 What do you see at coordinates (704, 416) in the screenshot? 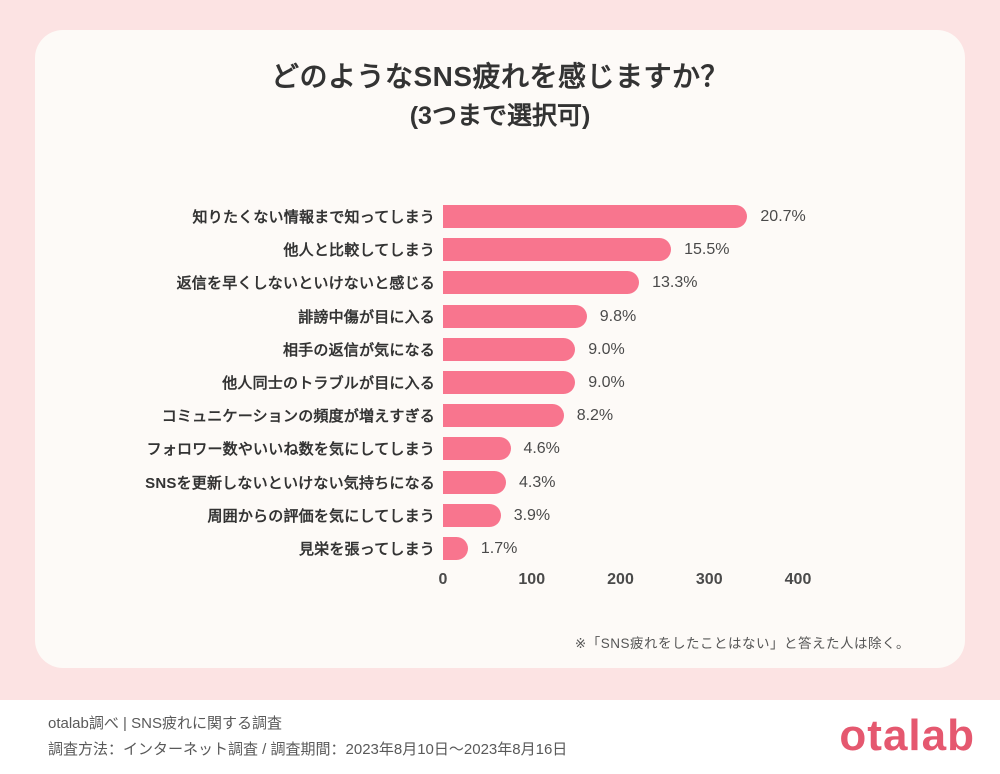
I see `bar-track: 8.2%` at bounding box center [704, 416].